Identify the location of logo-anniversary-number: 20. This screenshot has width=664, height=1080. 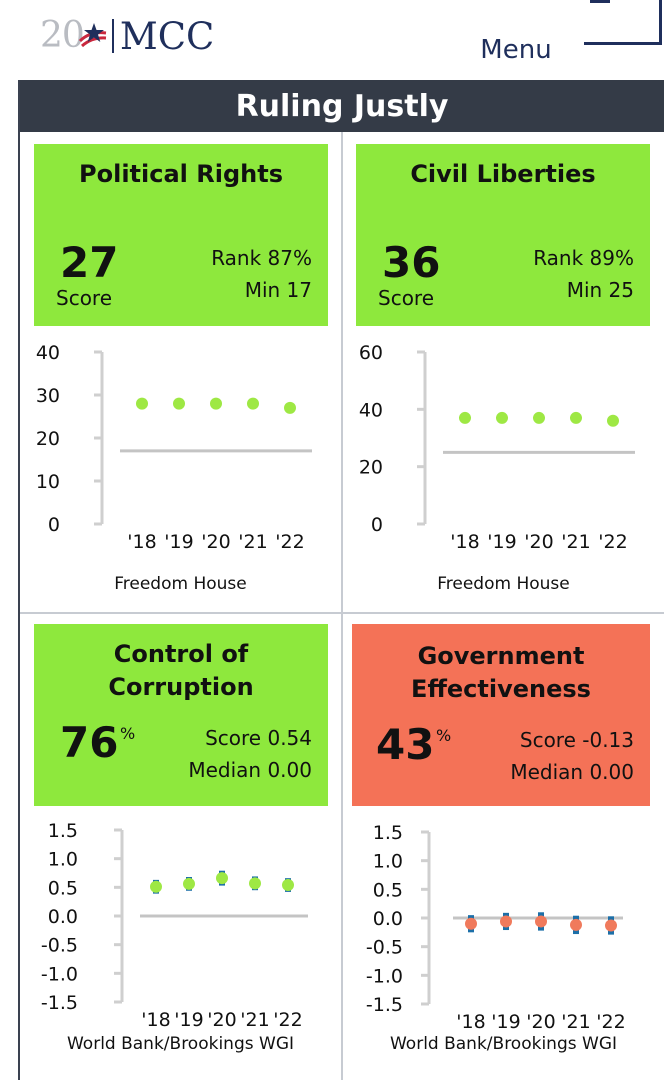
(62, 35).